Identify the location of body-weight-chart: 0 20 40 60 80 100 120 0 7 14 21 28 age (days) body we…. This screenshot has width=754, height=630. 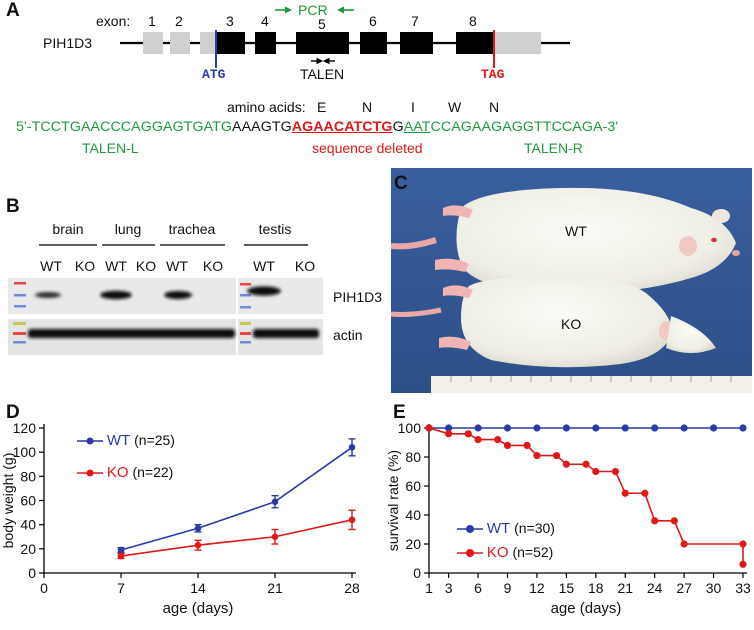
(180, 518).